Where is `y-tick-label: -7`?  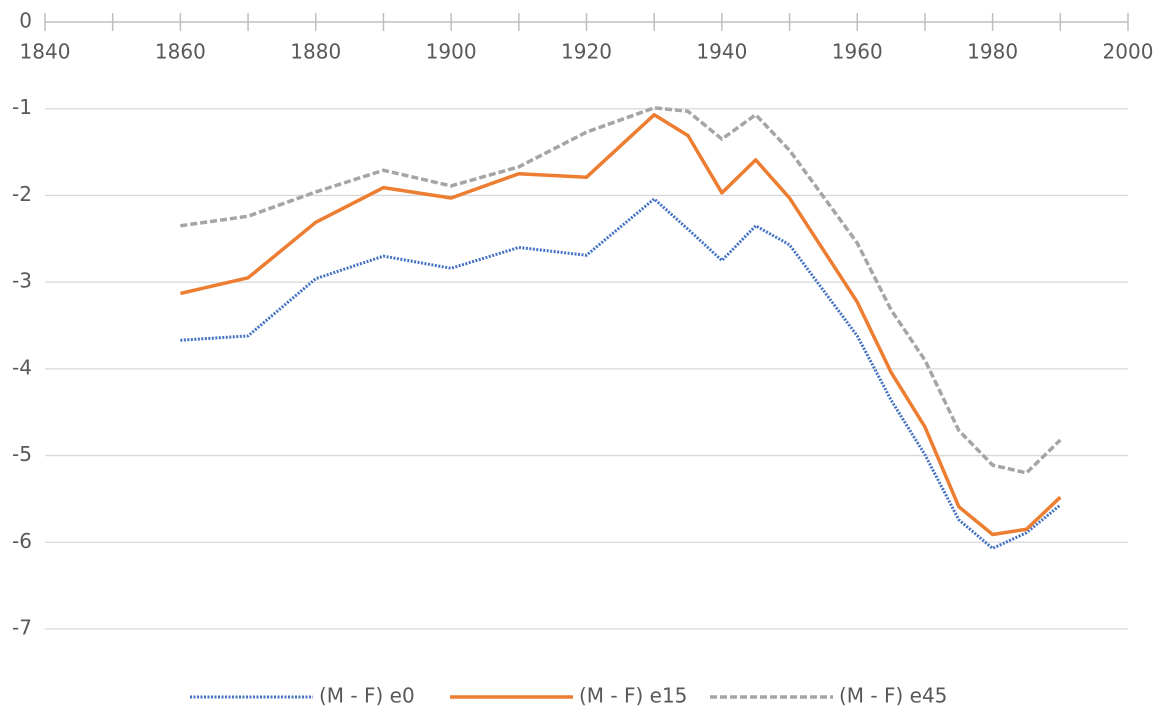 y-tick-label: -7 is located at coordinates (22, 628).